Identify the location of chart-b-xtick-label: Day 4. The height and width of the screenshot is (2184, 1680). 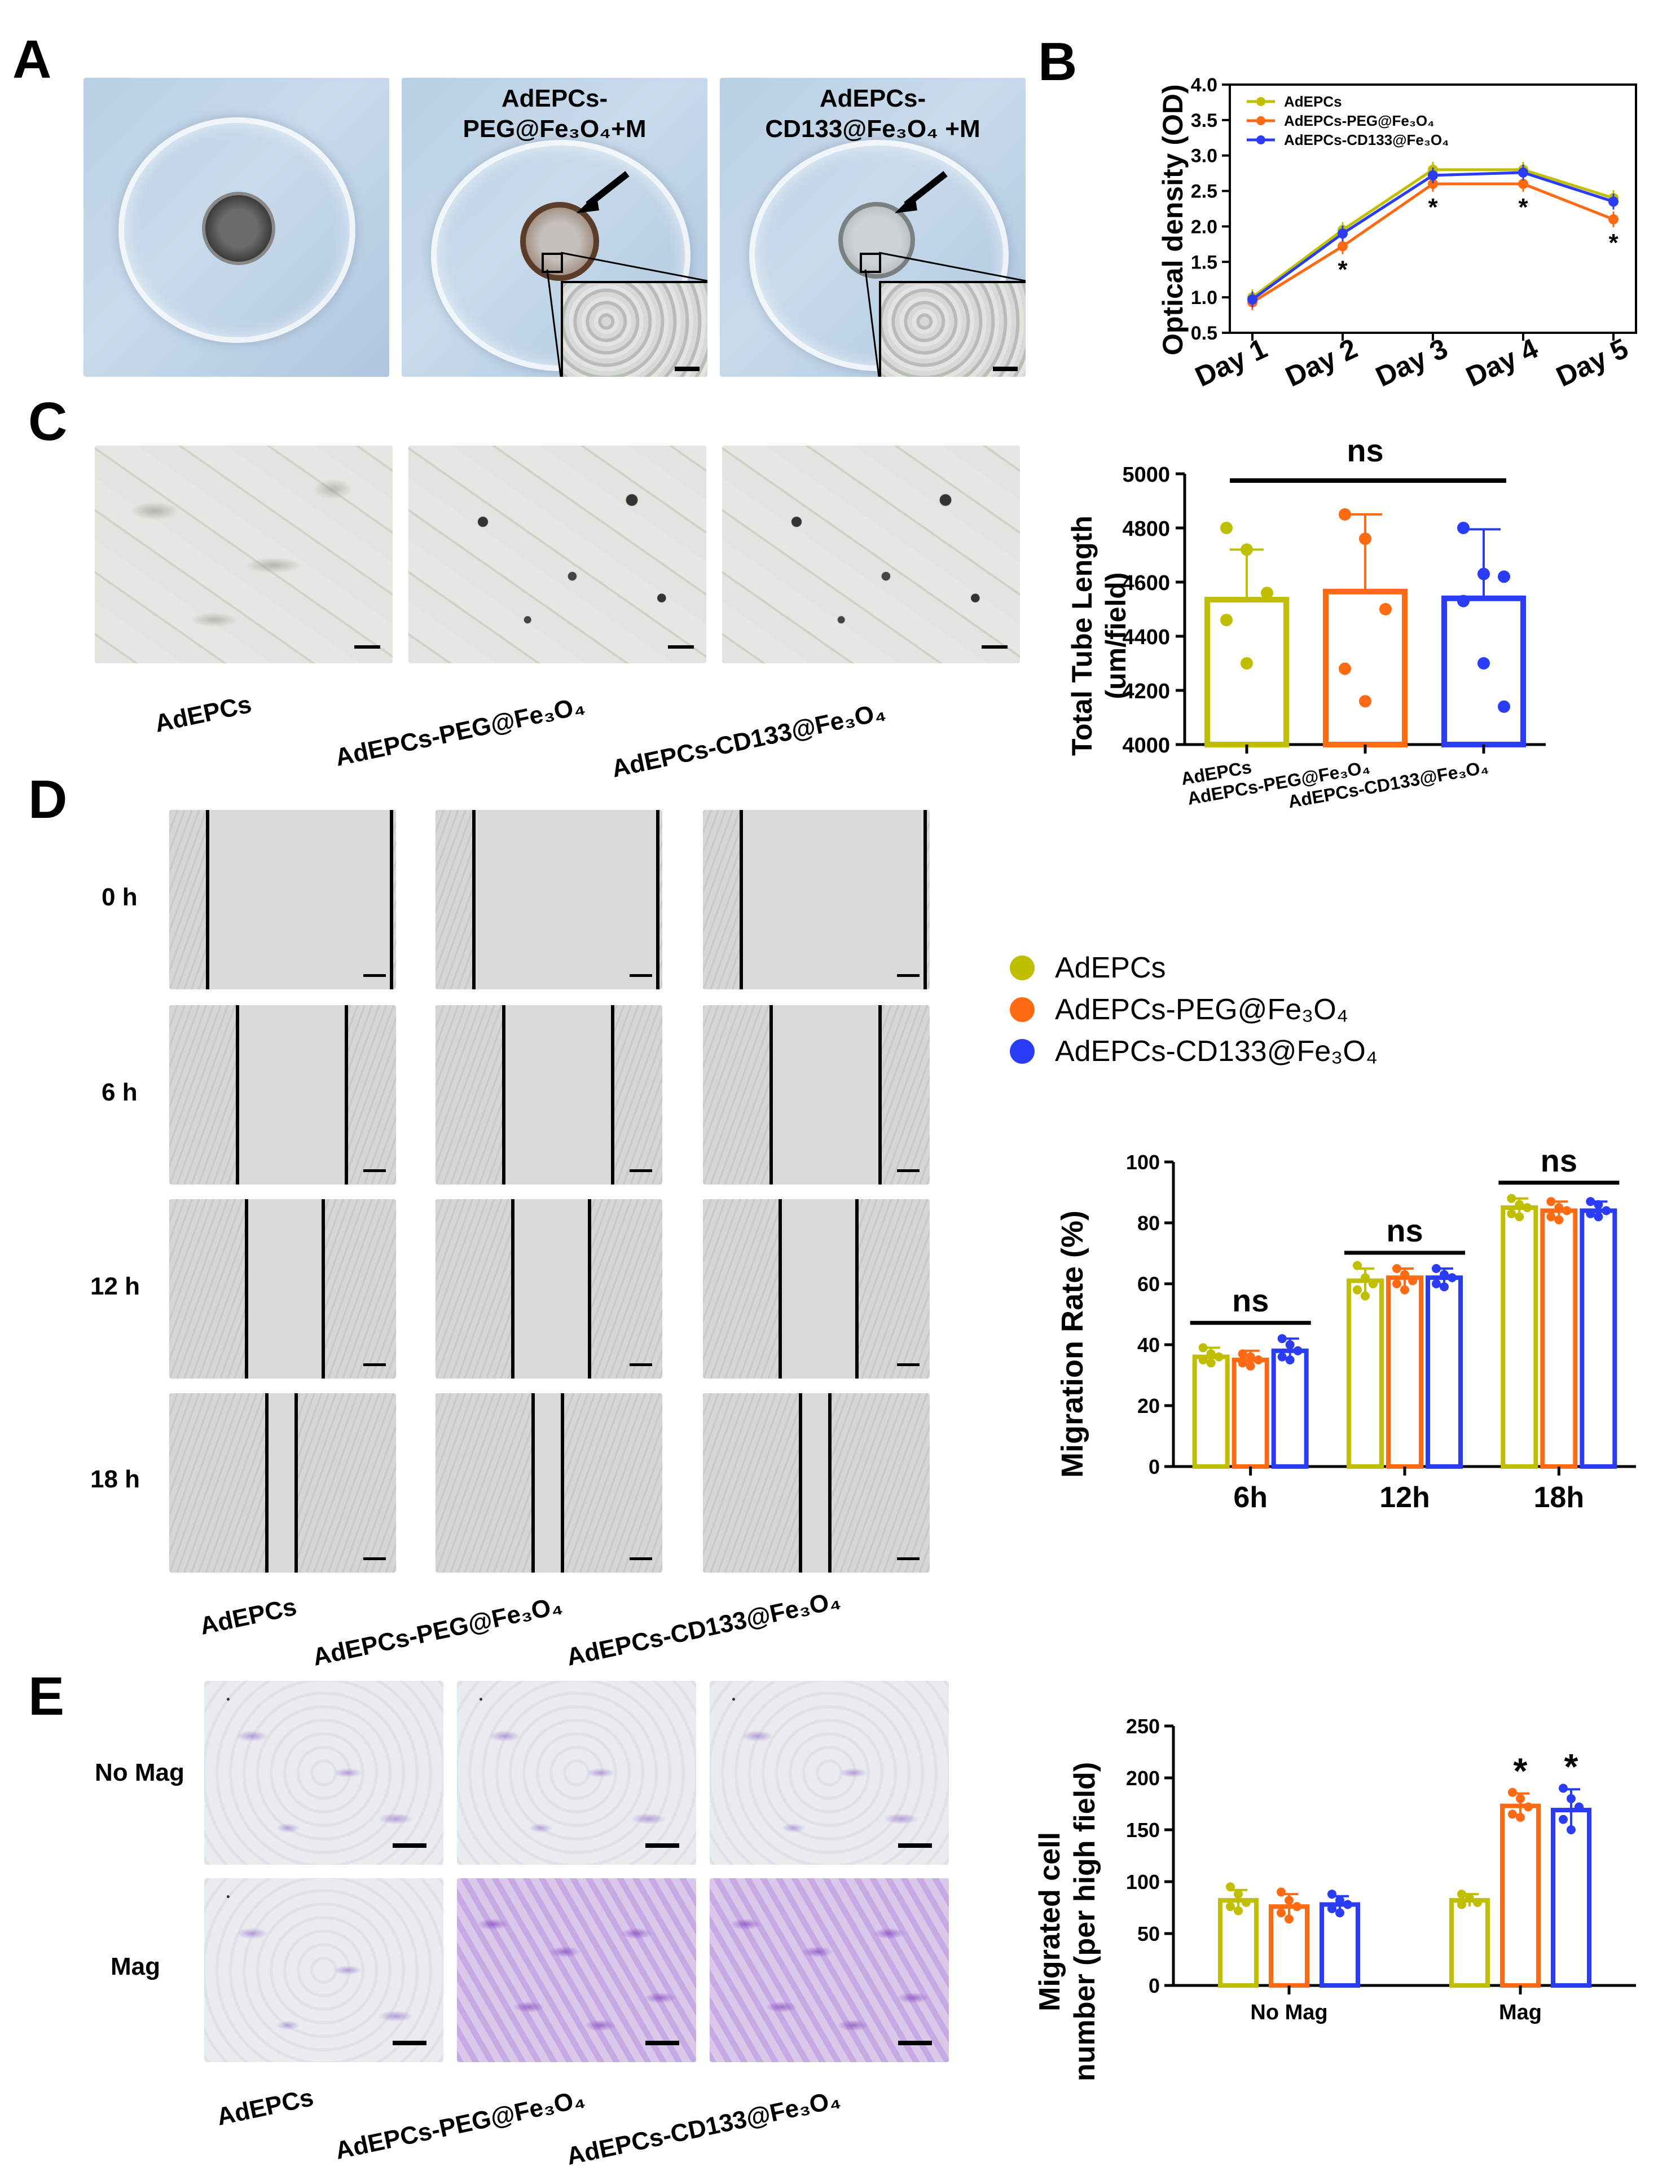
(1502, 362).